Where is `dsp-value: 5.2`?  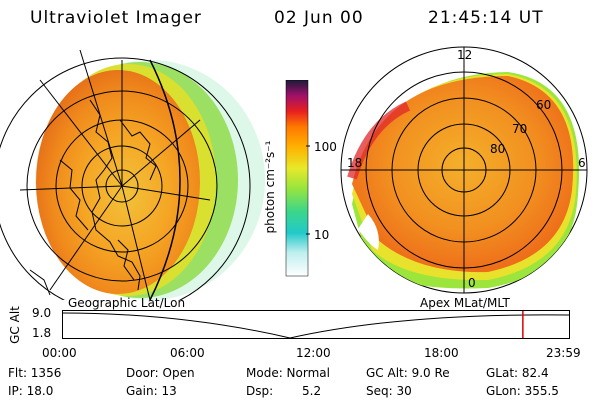
dsp-value: 5.2 is located at coordinates (312, 391).